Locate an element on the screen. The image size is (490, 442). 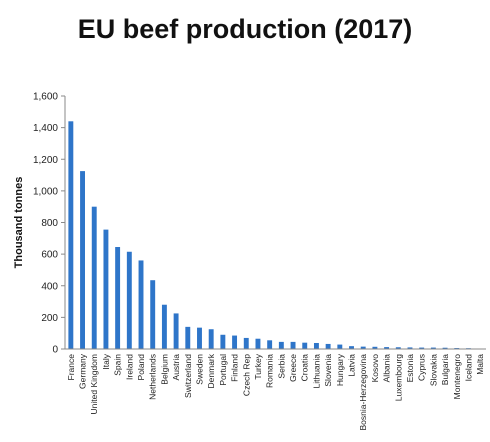
x-tick-label: United Kingdom is located at coordinates (94, 384).